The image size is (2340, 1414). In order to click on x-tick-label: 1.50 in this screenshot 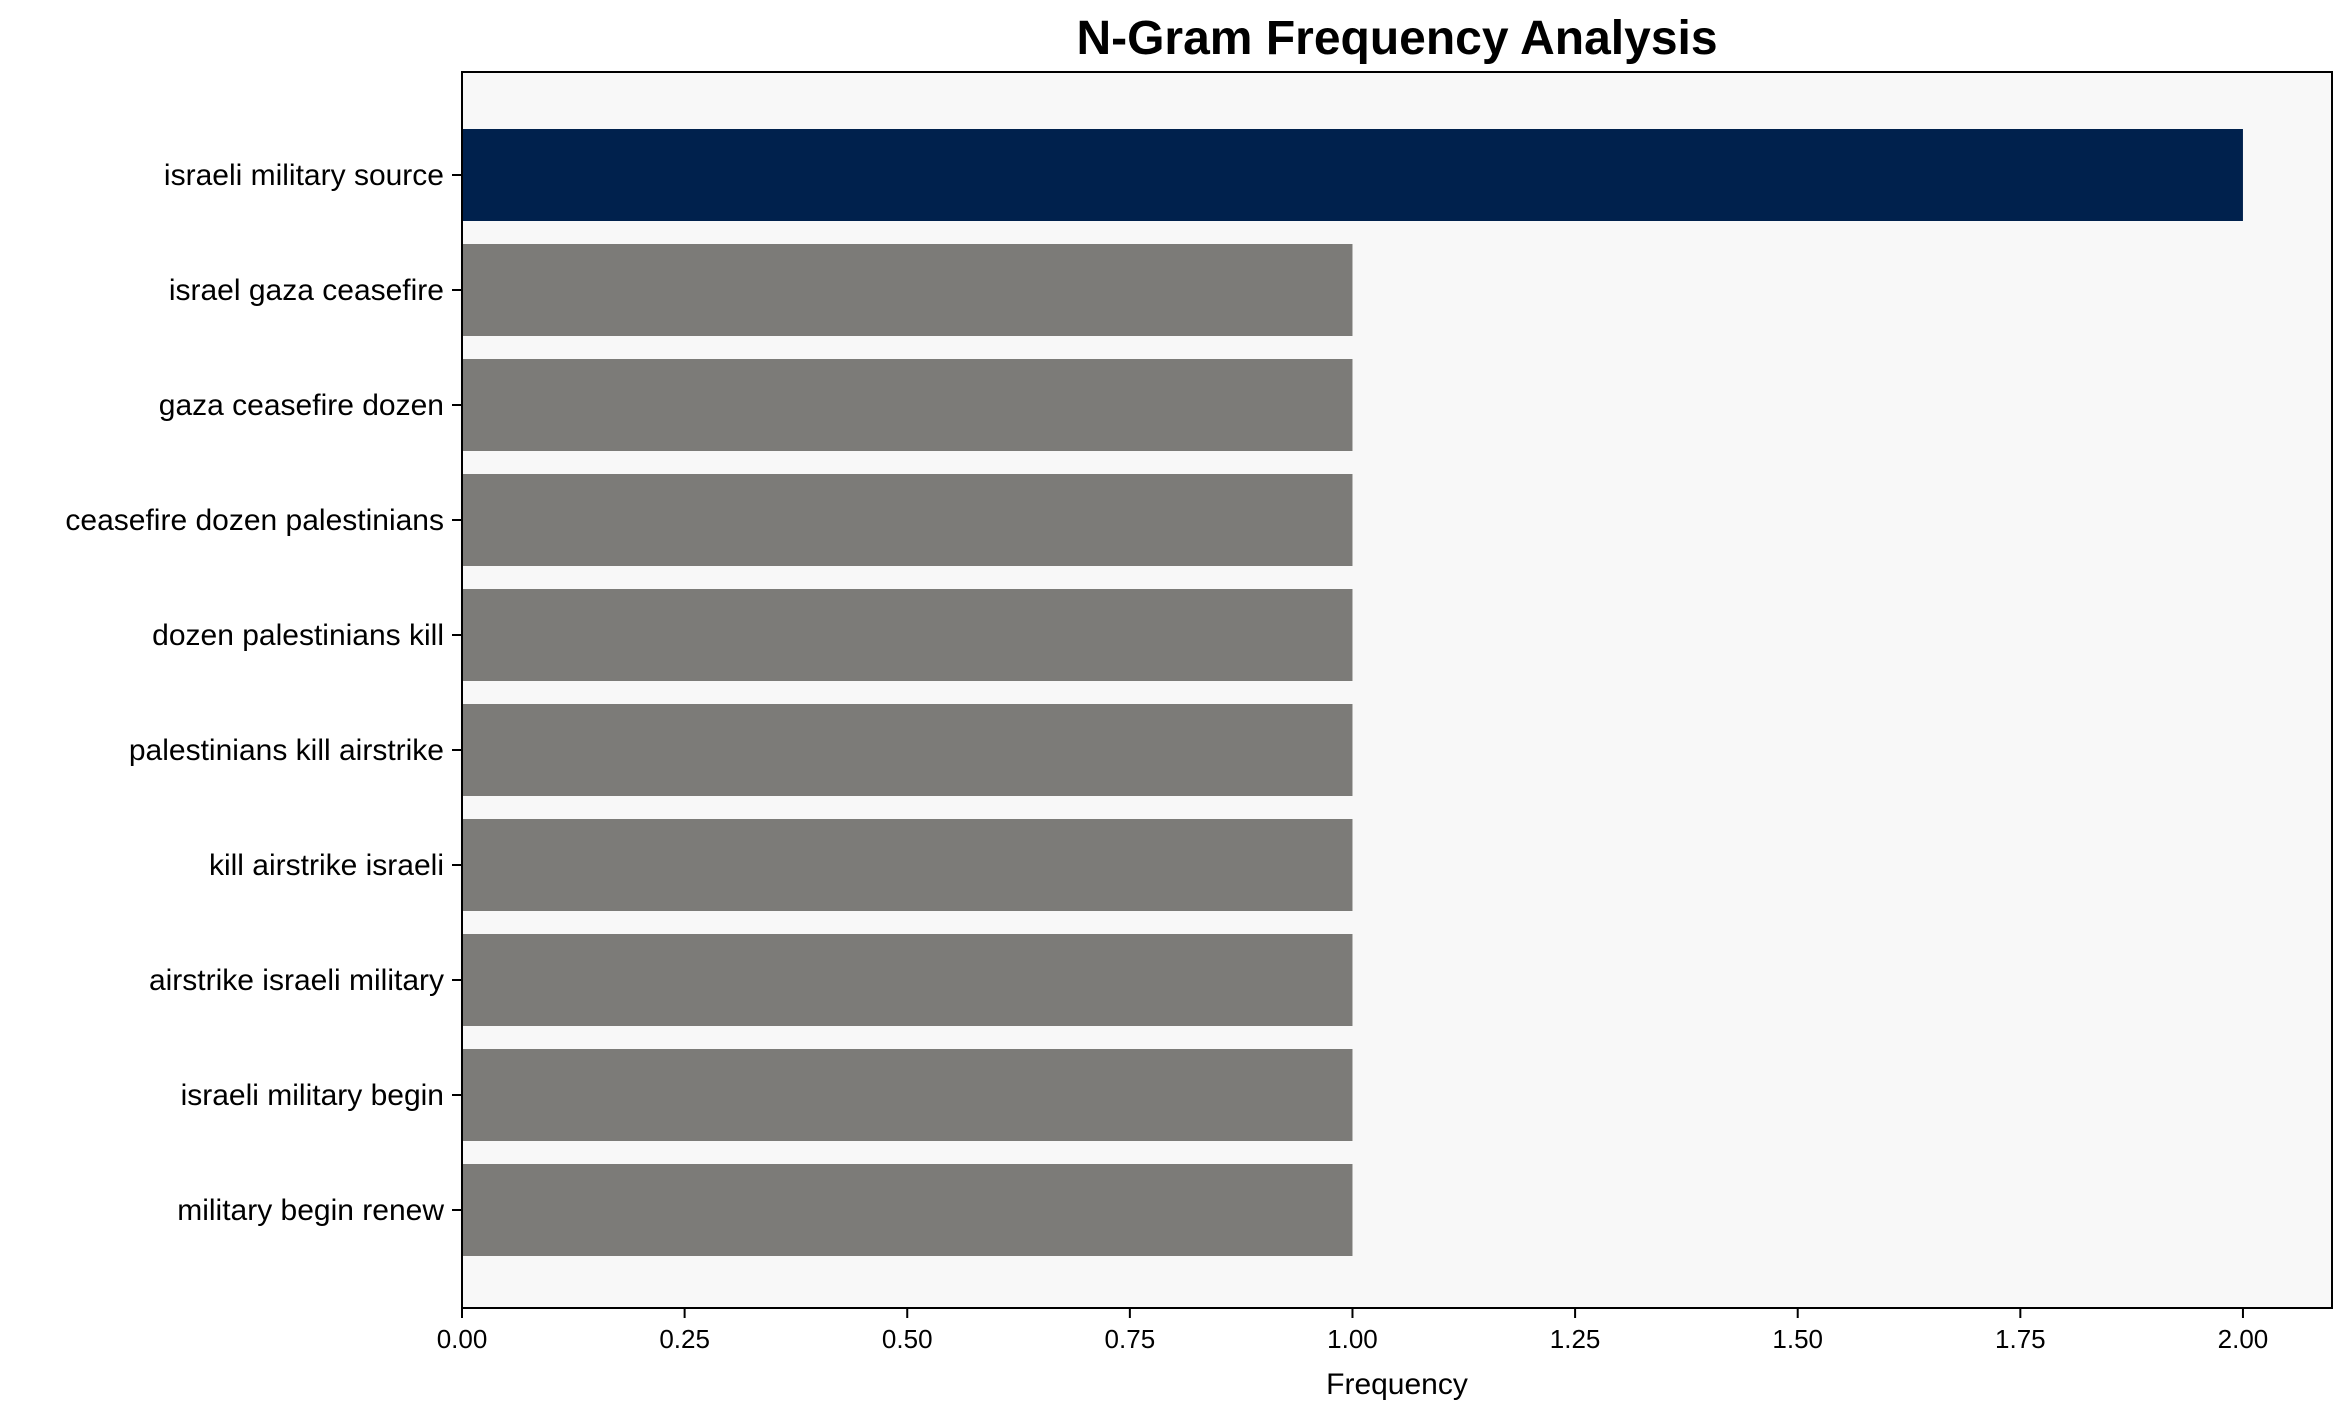, I will do `click(1797, 1339)`.